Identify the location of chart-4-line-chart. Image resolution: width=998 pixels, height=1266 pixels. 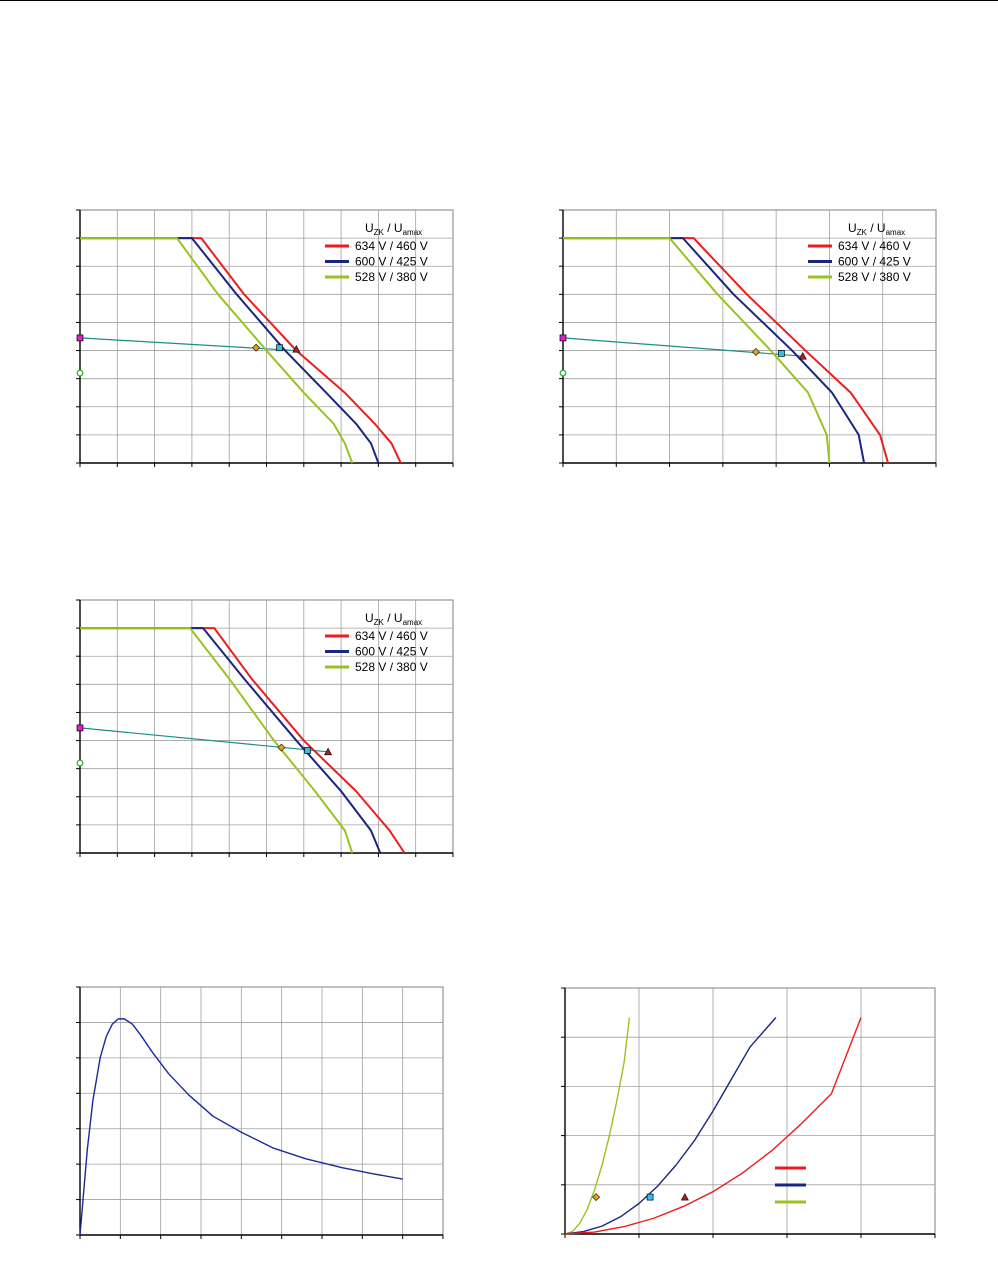
(260, 1112).